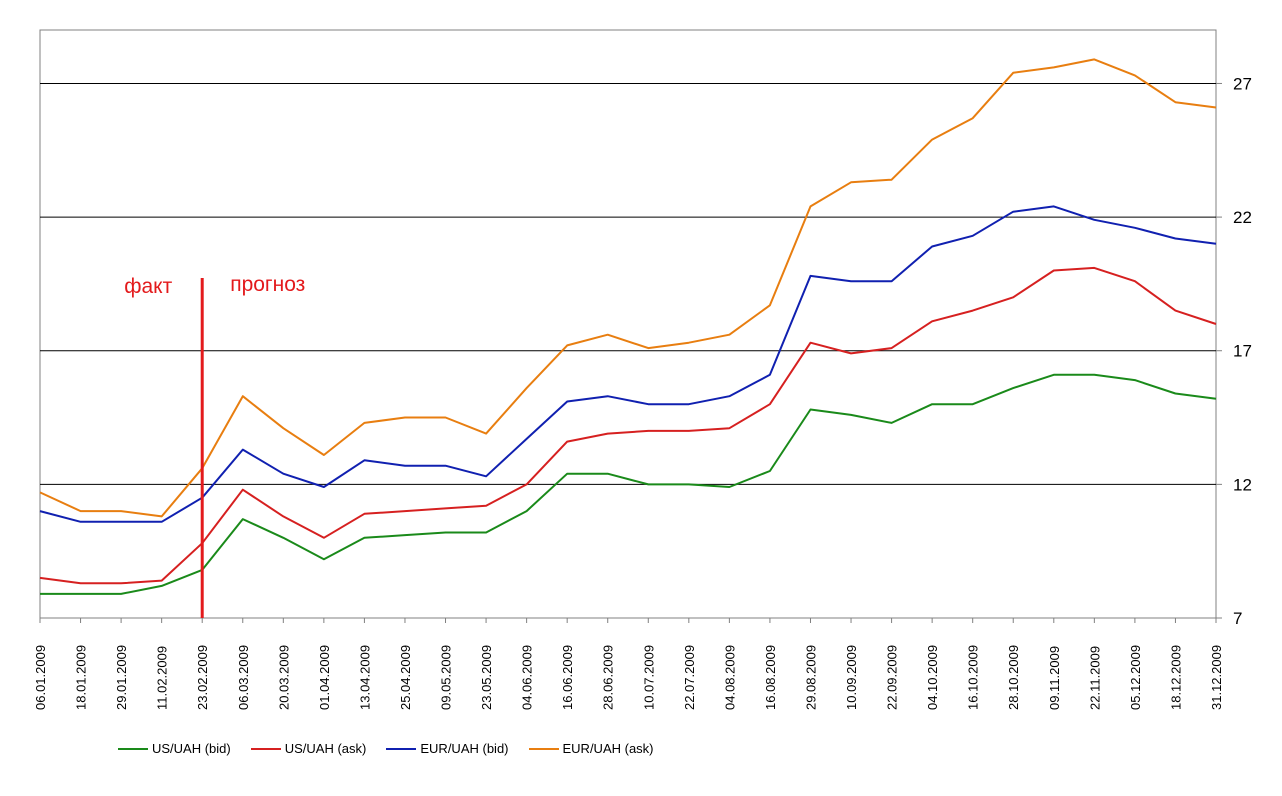 This screenshot has width=1282, height=796. I want to click on x-tick-label: 10.09.2009, so click(851, 677).